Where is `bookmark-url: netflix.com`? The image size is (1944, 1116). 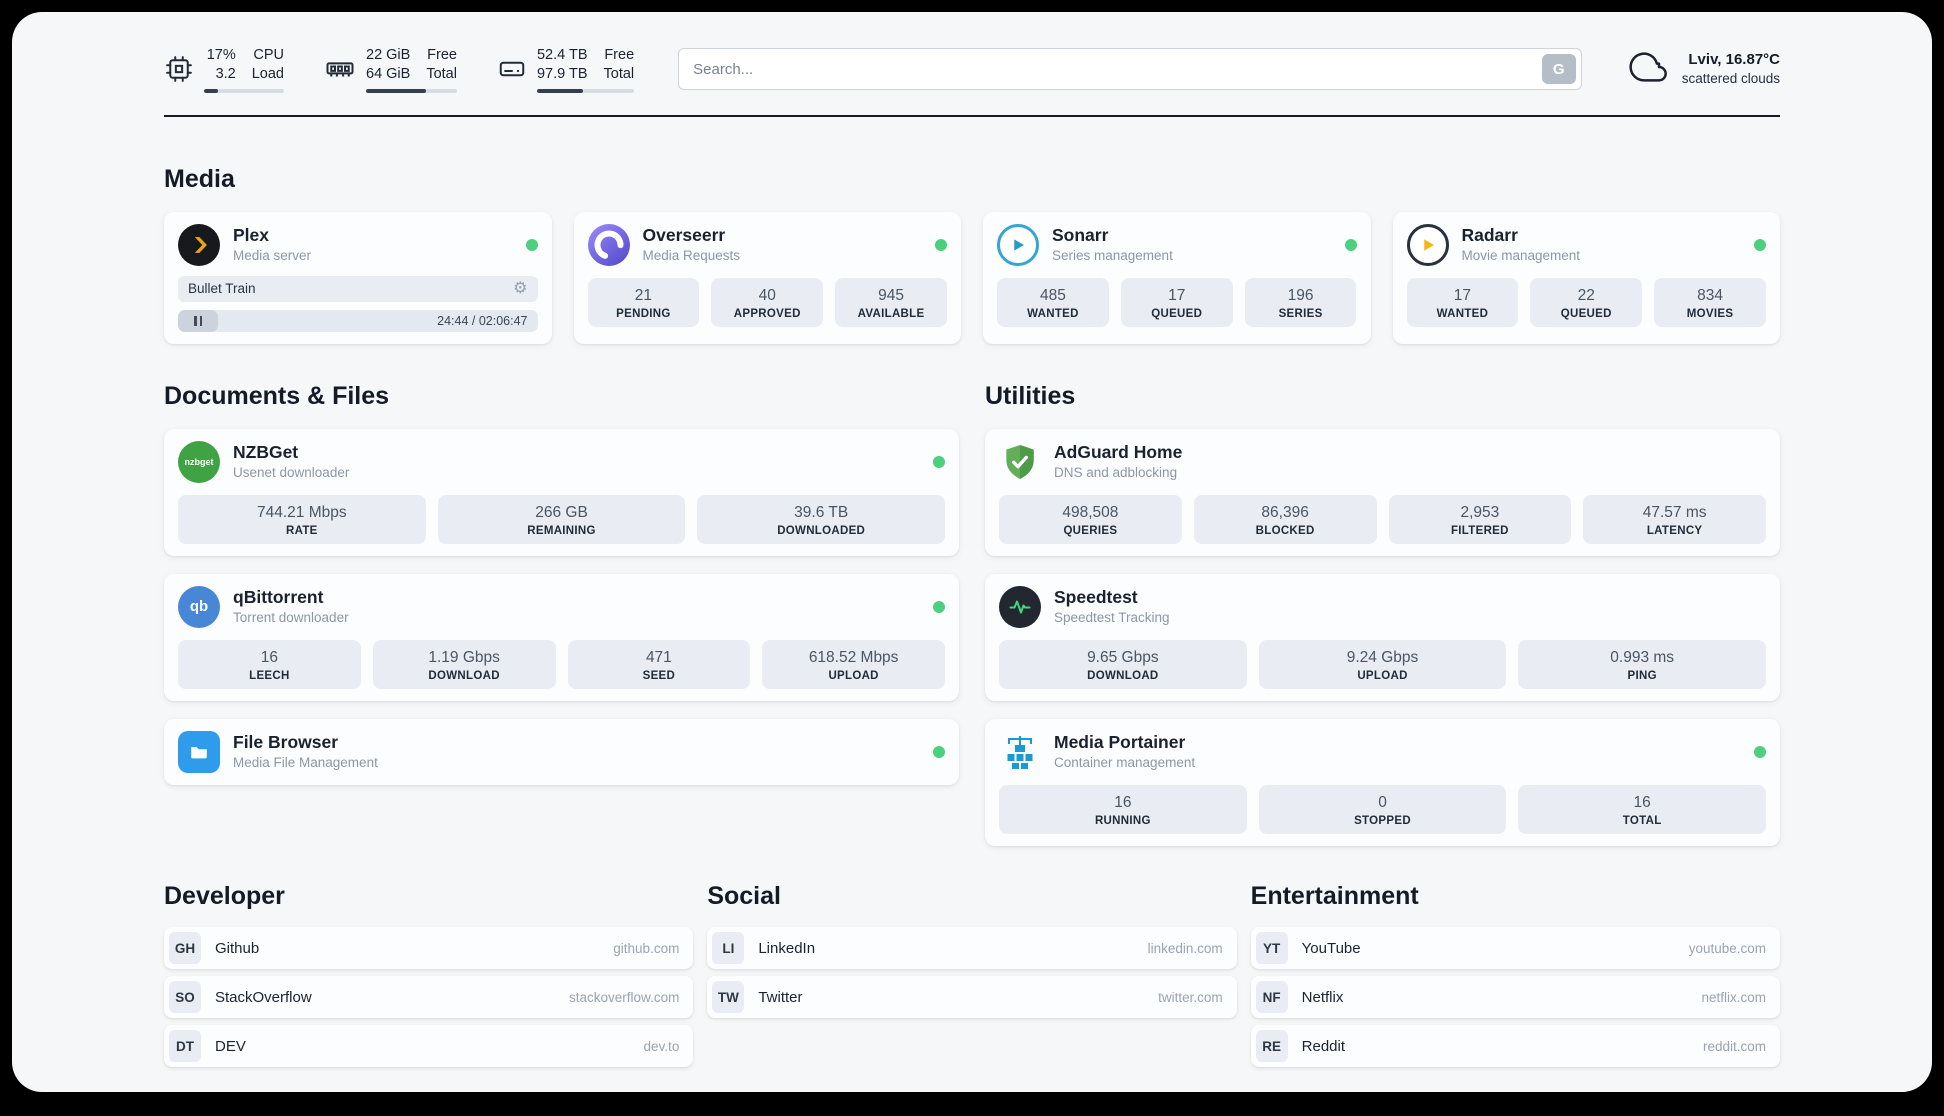
bookmark-url: netflix.com is located at coordinates (1733, 997).